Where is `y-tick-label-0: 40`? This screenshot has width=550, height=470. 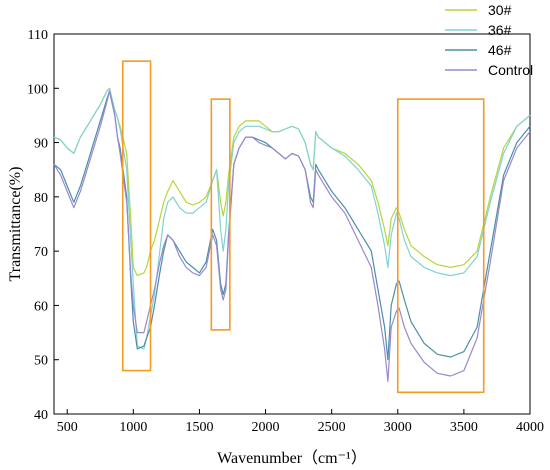
y-tick-label-0: 40 is located at coordinates (41, 415).